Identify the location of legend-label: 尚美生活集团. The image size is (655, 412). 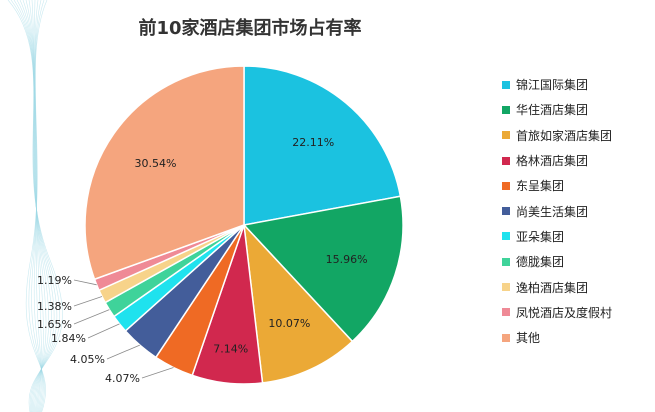
(552, 211).